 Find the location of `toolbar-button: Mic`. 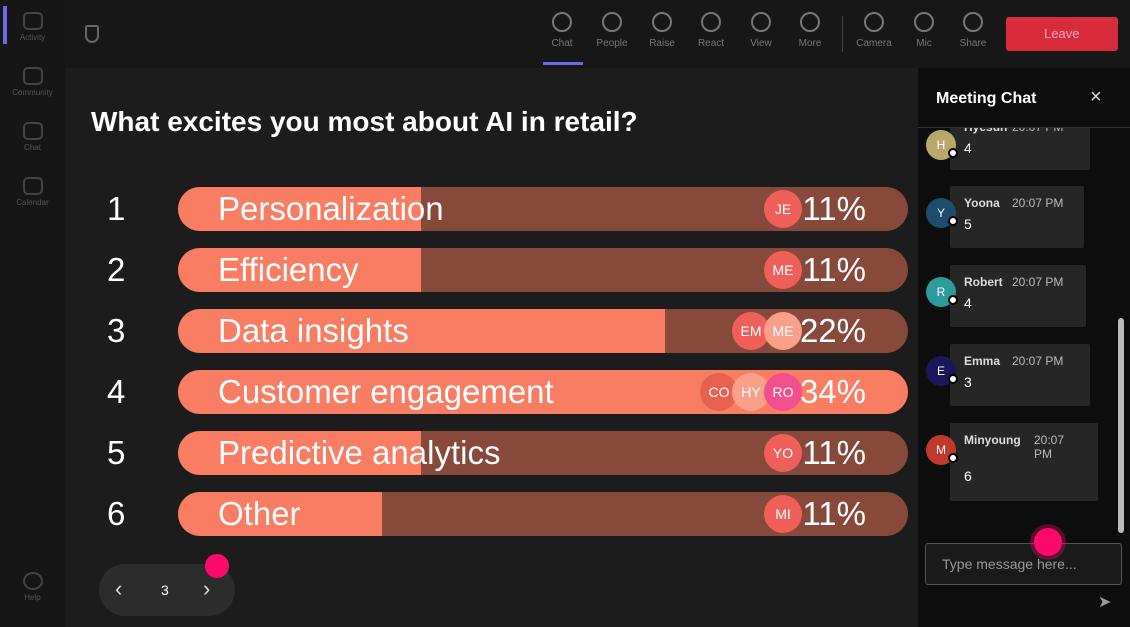

toolbar-button: Mic is located at coordinates (924, 30).